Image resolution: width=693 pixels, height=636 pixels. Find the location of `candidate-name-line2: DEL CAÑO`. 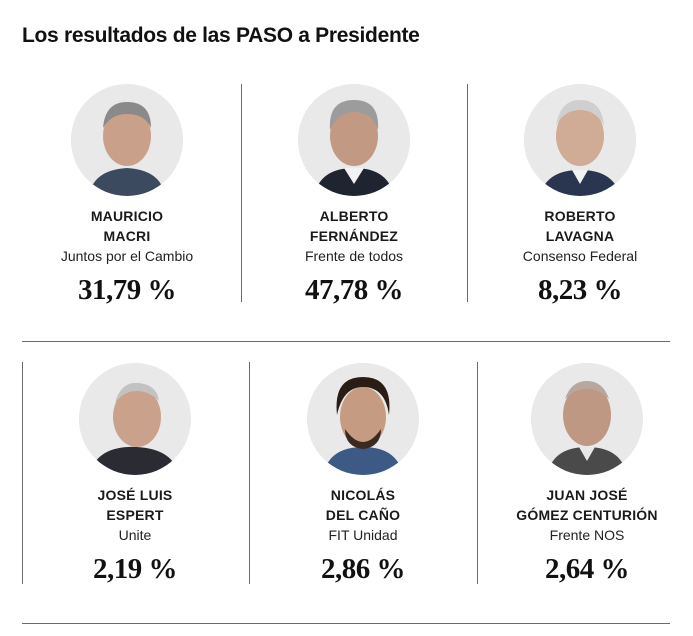

candidate-name-line2: DEL CAÑO is located at coordinates (363, 515).